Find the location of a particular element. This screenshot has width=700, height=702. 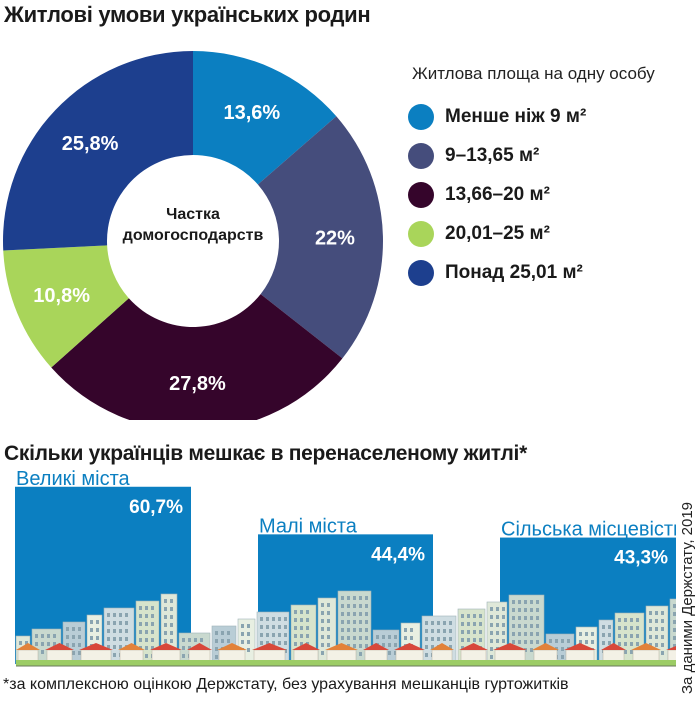

bar-category-label: Сільська місцевість is located at coordinates (588, 530).